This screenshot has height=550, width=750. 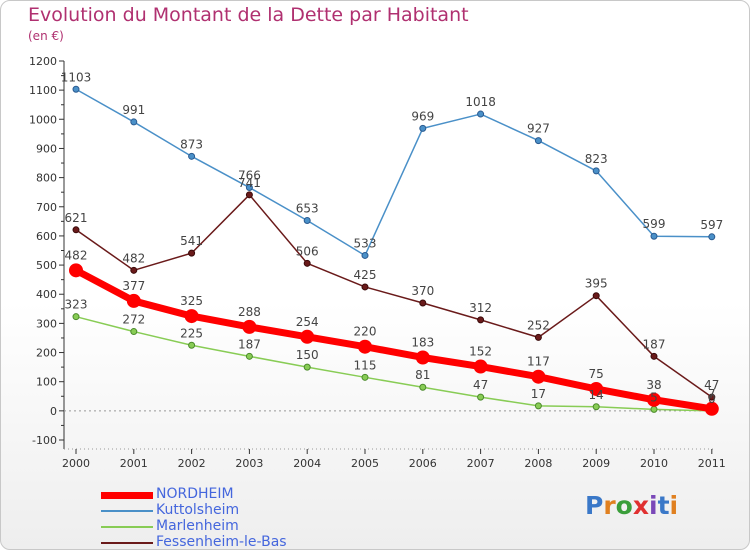 I want to click on data-label: 288, so click(x=249, y=312).